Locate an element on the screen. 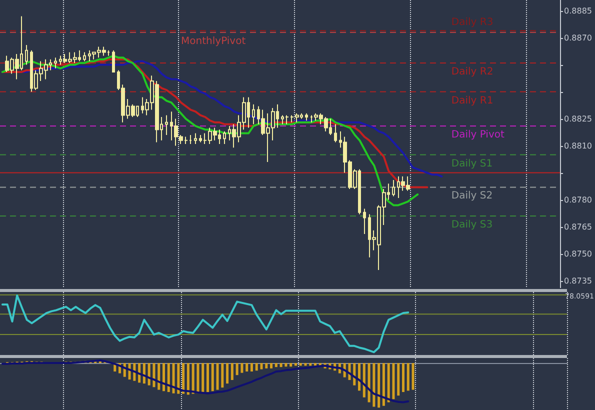 The image size is (595, 410). y-tick-label: 0.8735 is located at coordinates (578, 281).